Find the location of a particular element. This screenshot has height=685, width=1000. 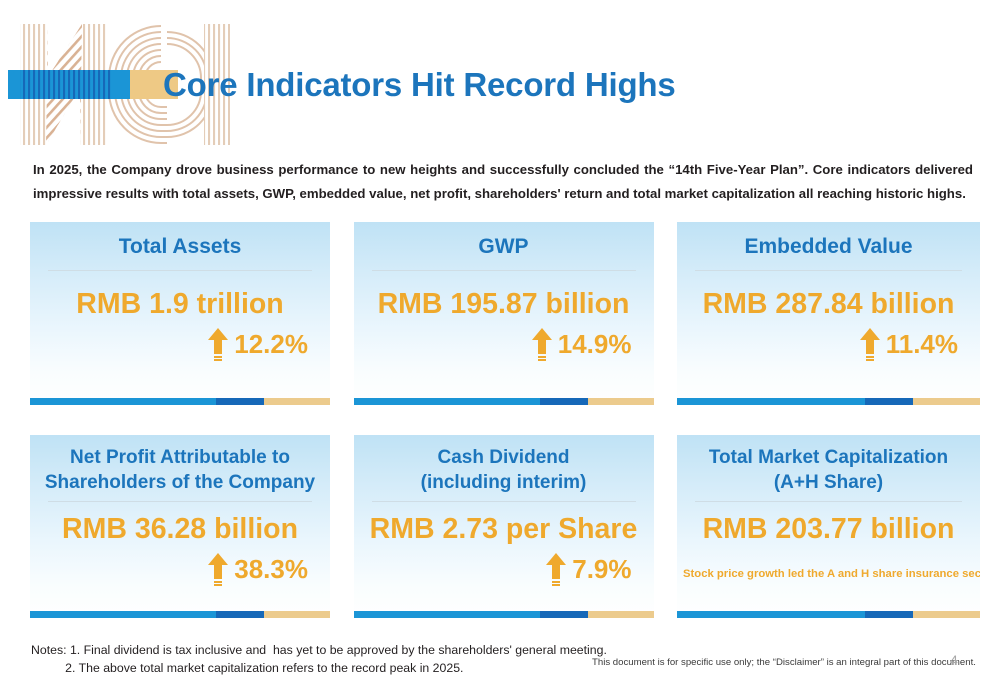

card-growth: 7.9% is located at coordinates (504, 569).